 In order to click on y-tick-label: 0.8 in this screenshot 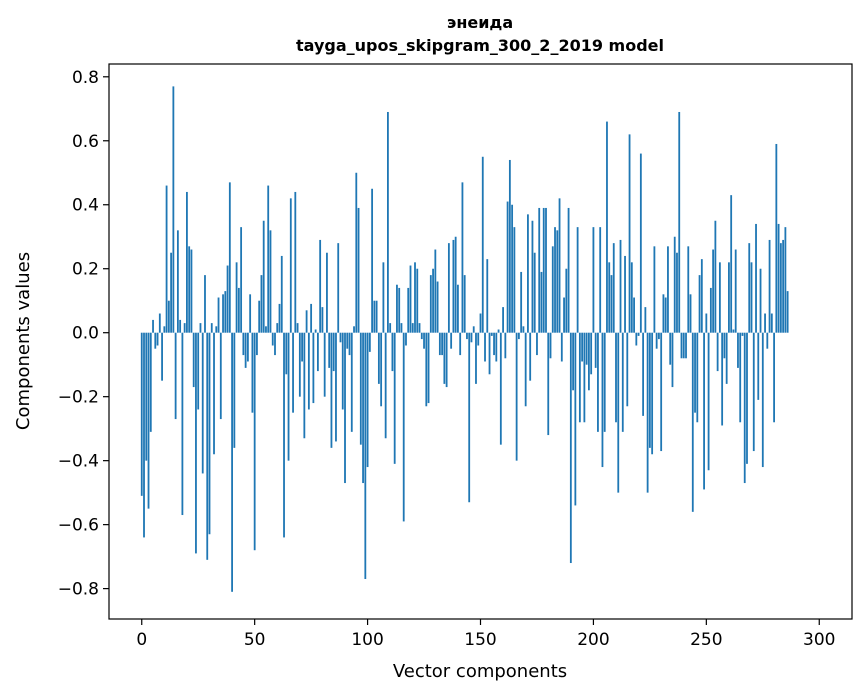, I will do `click(85, 78)`.